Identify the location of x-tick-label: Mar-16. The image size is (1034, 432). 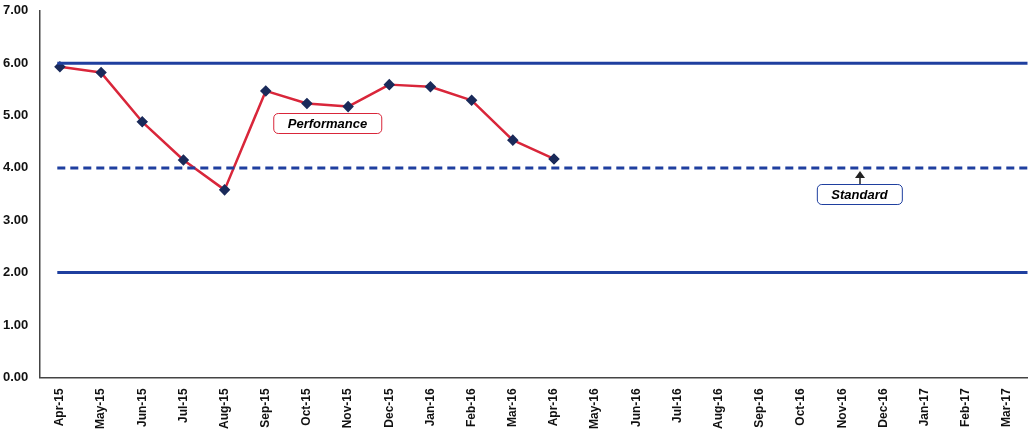
(512, 407).